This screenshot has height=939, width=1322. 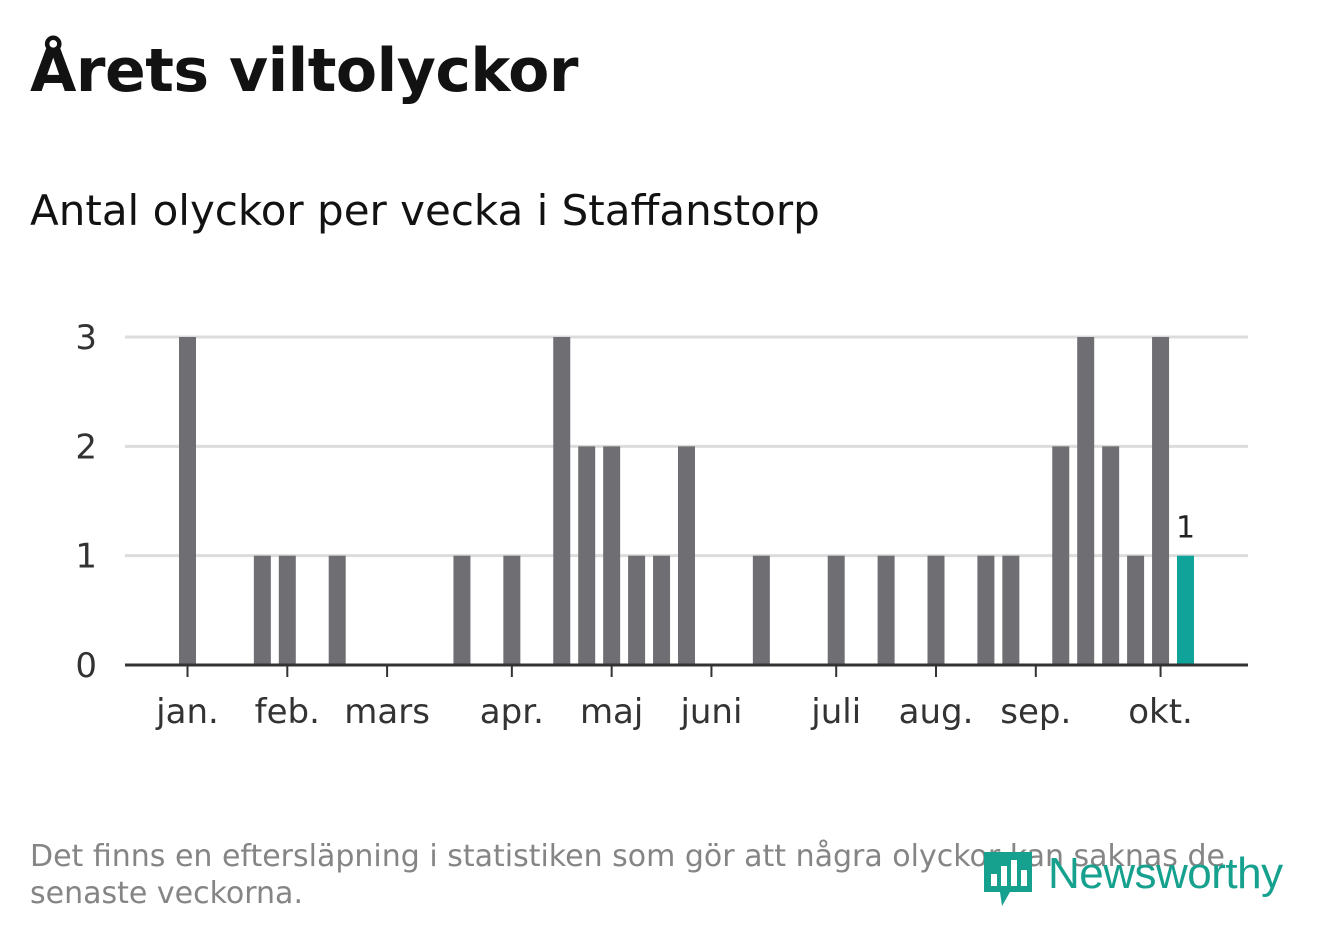 I want to click on x-tick-label: jan., so click(x=187, y=712).